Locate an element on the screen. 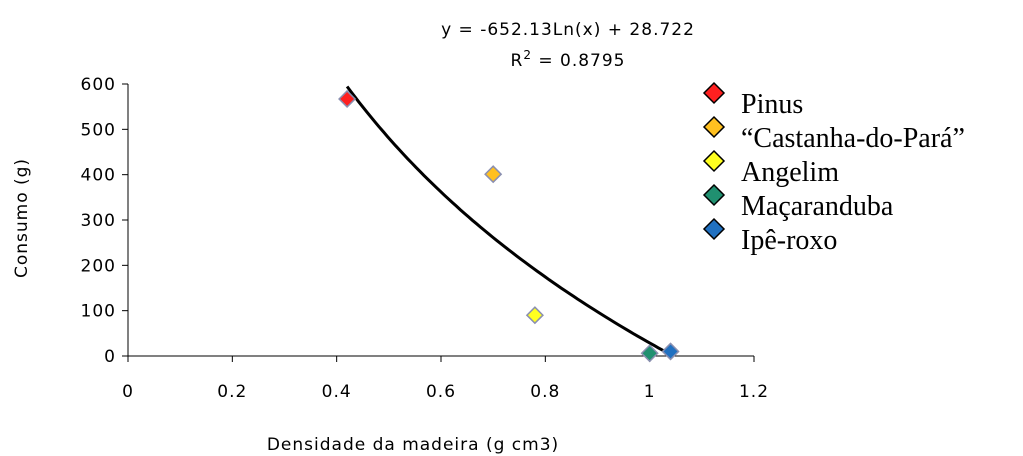 This screenshot has width=1023, height=456. x-tick-label: 1 is located at coordinates (650, 392).